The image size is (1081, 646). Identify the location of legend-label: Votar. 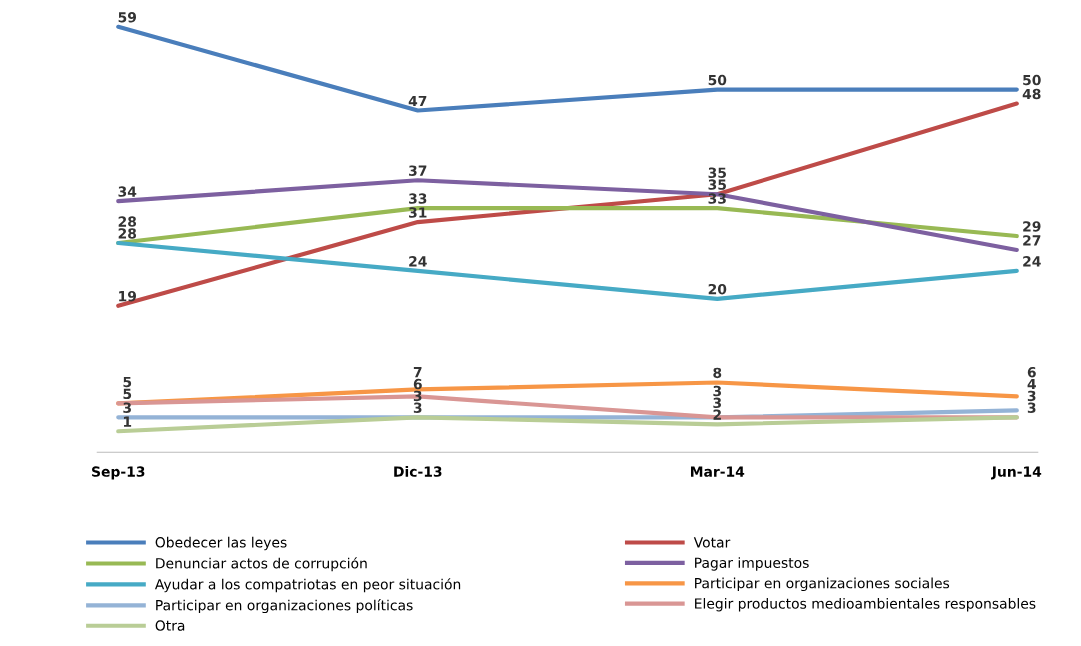
(712, 542).